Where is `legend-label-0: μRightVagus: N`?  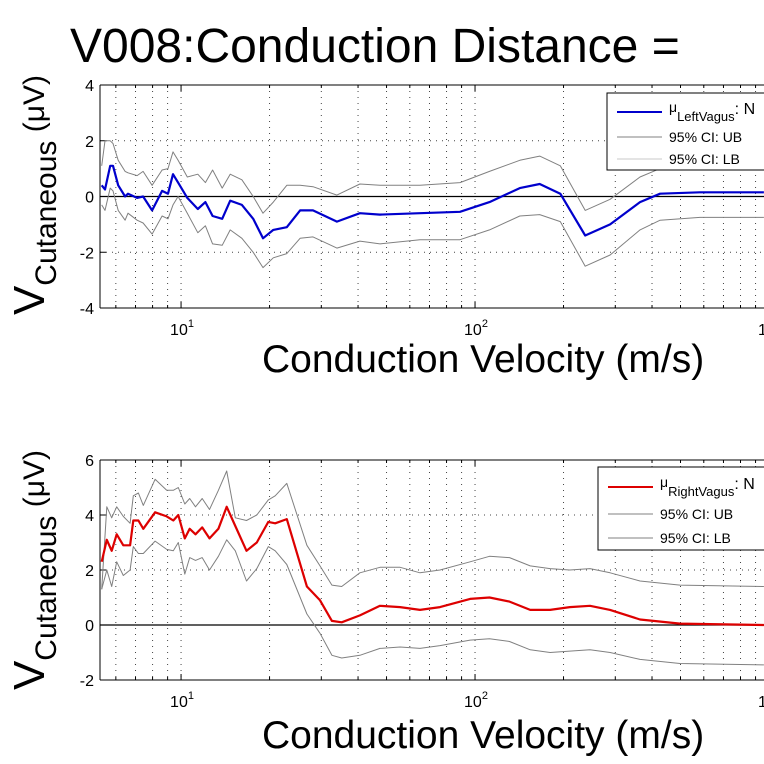 legend-label-0: μRightVagus: N is located at coordinates (707, 486).